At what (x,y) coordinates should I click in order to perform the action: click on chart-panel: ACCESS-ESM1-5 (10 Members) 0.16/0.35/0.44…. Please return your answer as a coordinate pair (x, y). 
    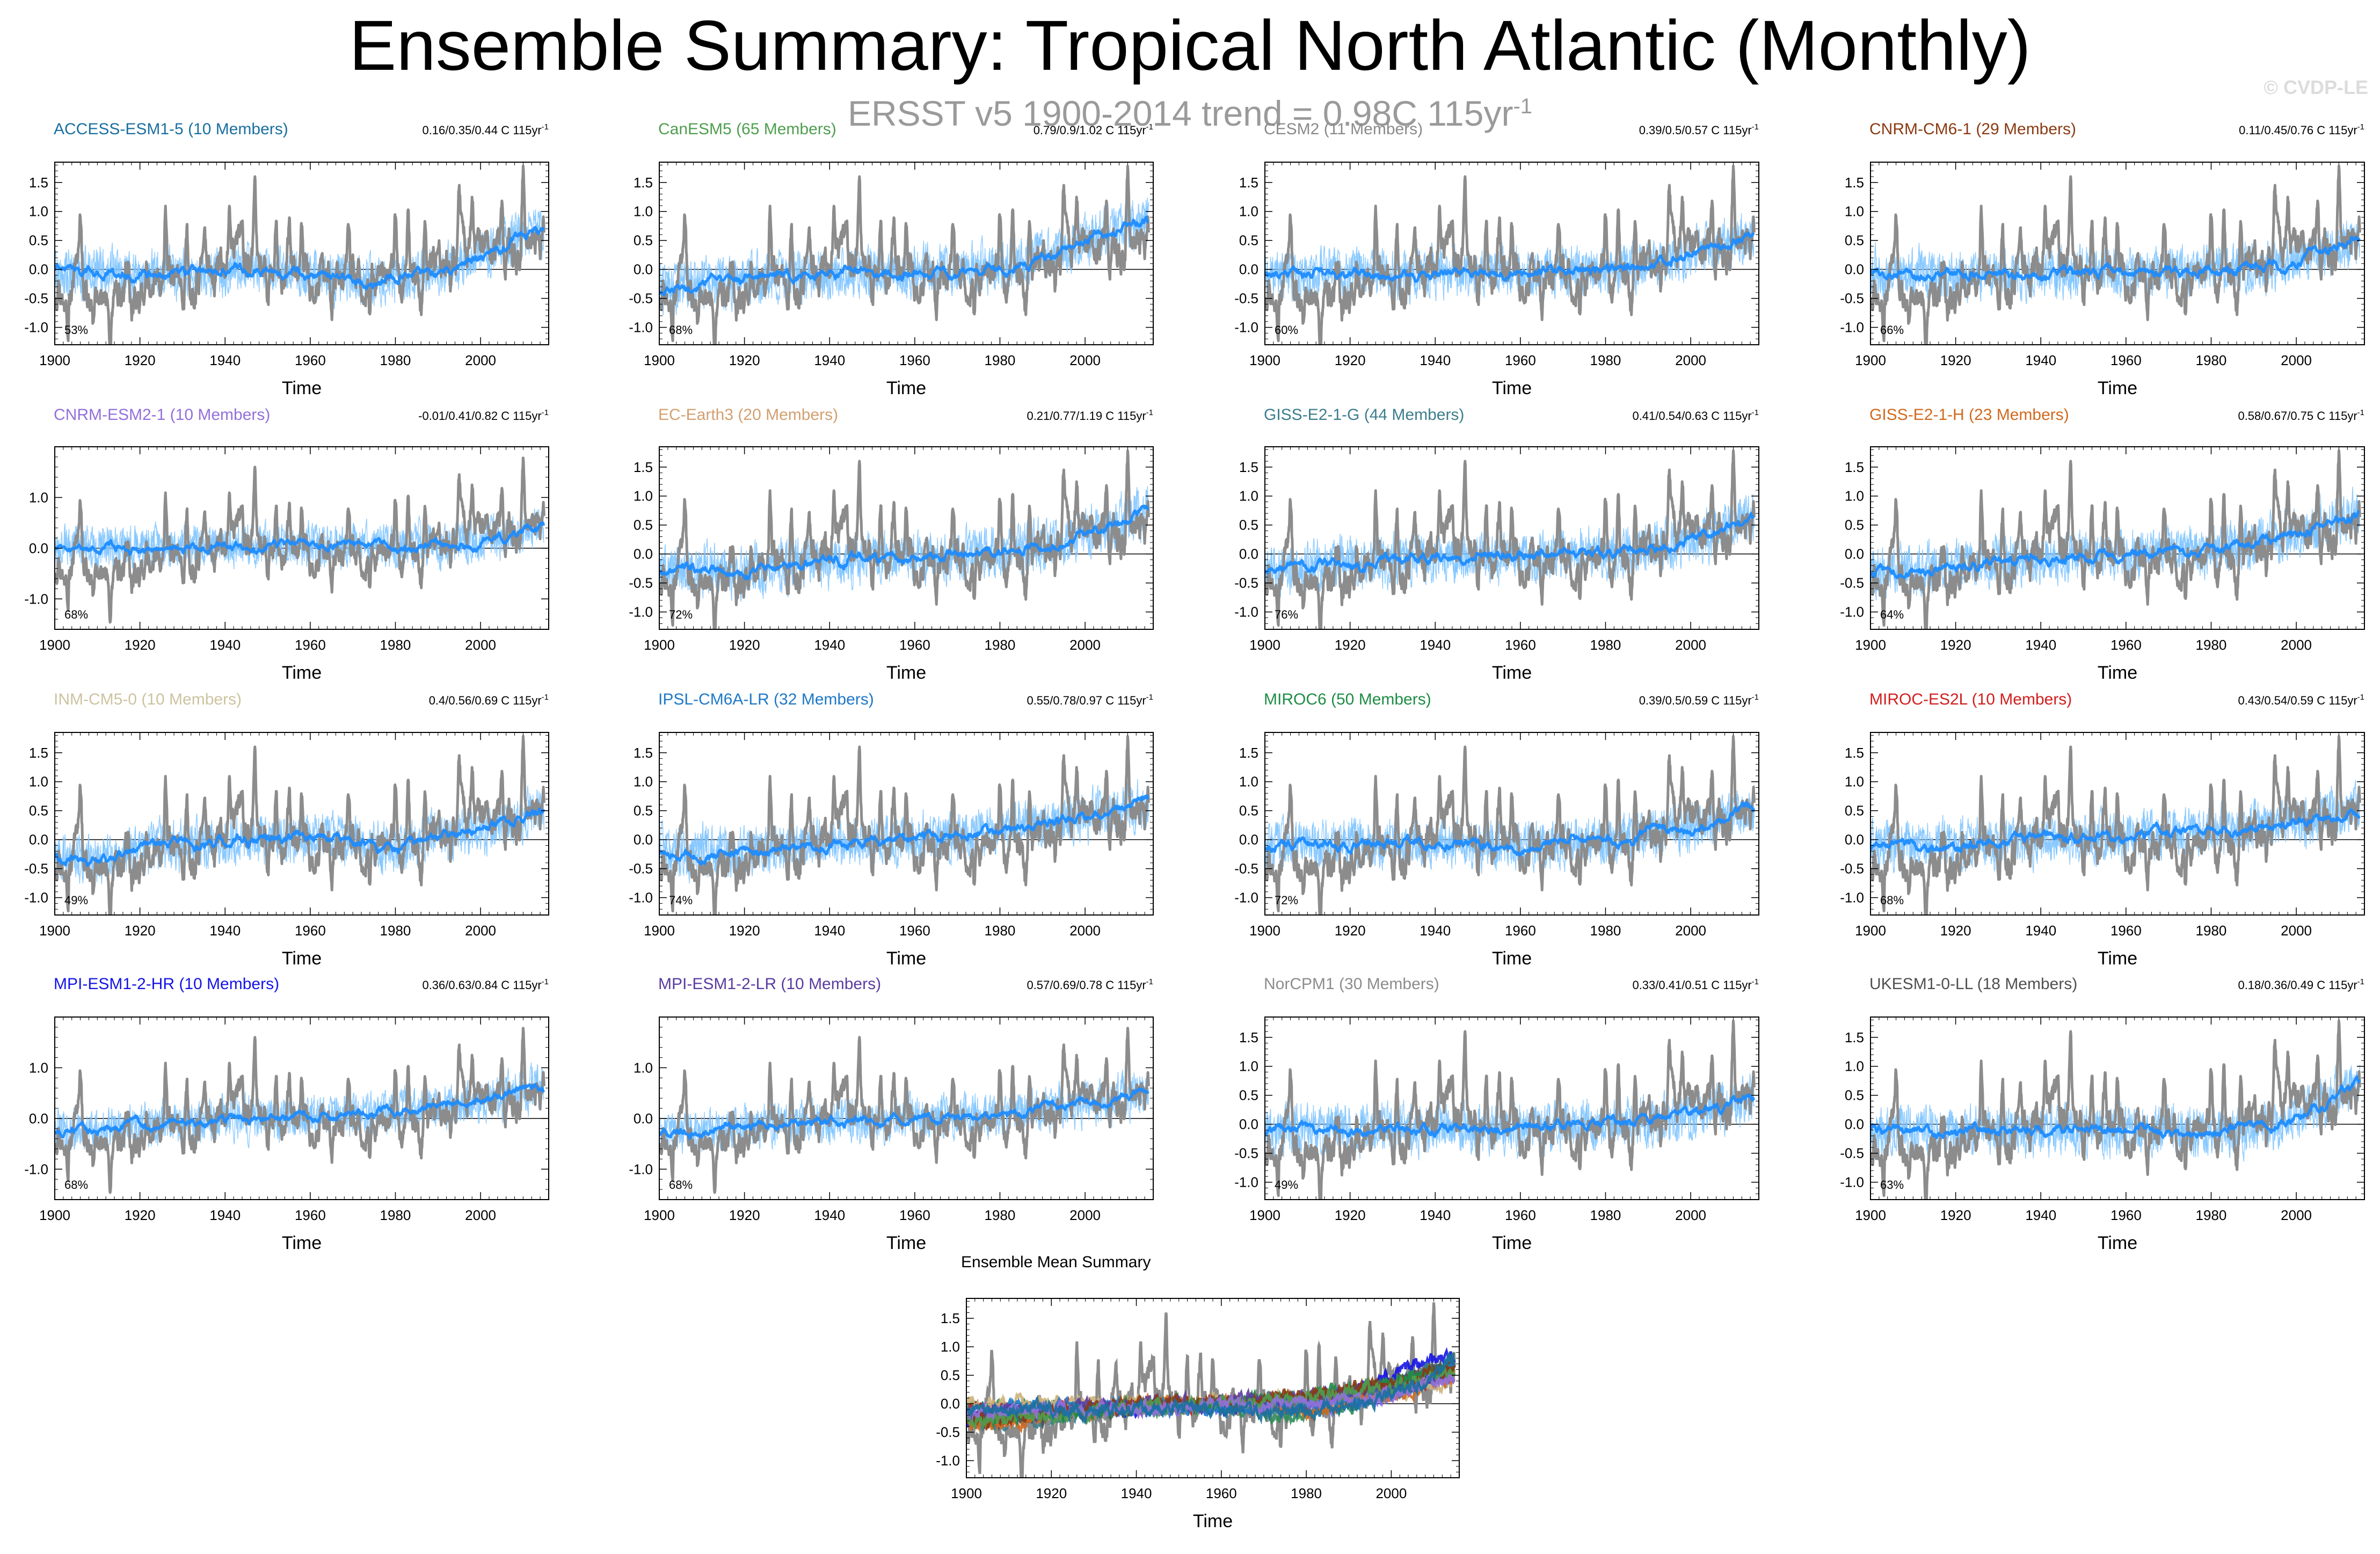
    Looking at the image, I should click on (286, 259).